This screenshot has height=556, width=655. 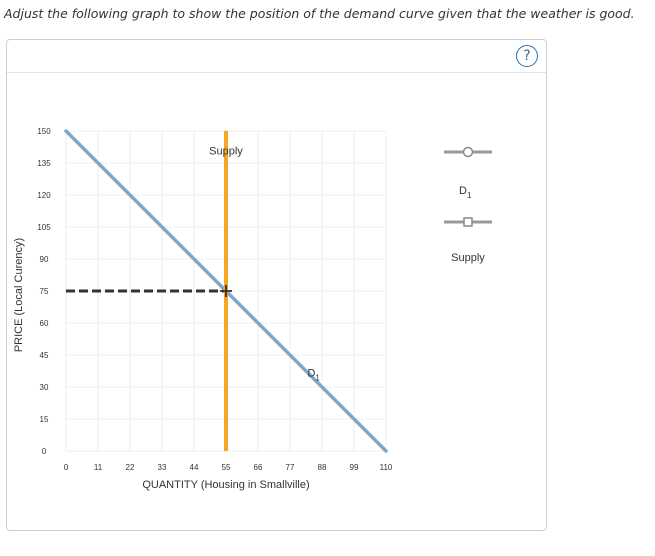 I want to click on equilibrium-point-marker, so click(x=226, y=291).